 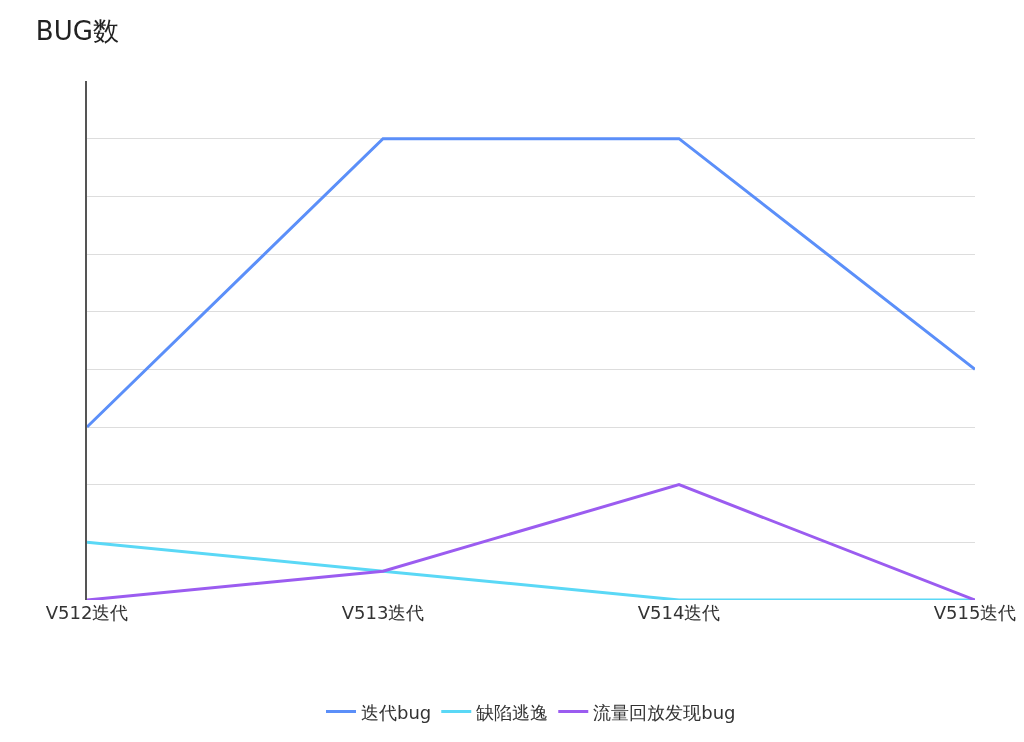 What do you see at coordinates (664, 712) in the screenshot?
I see `legend-label: 流量回放发现bug` at bounding box center [664, 712].